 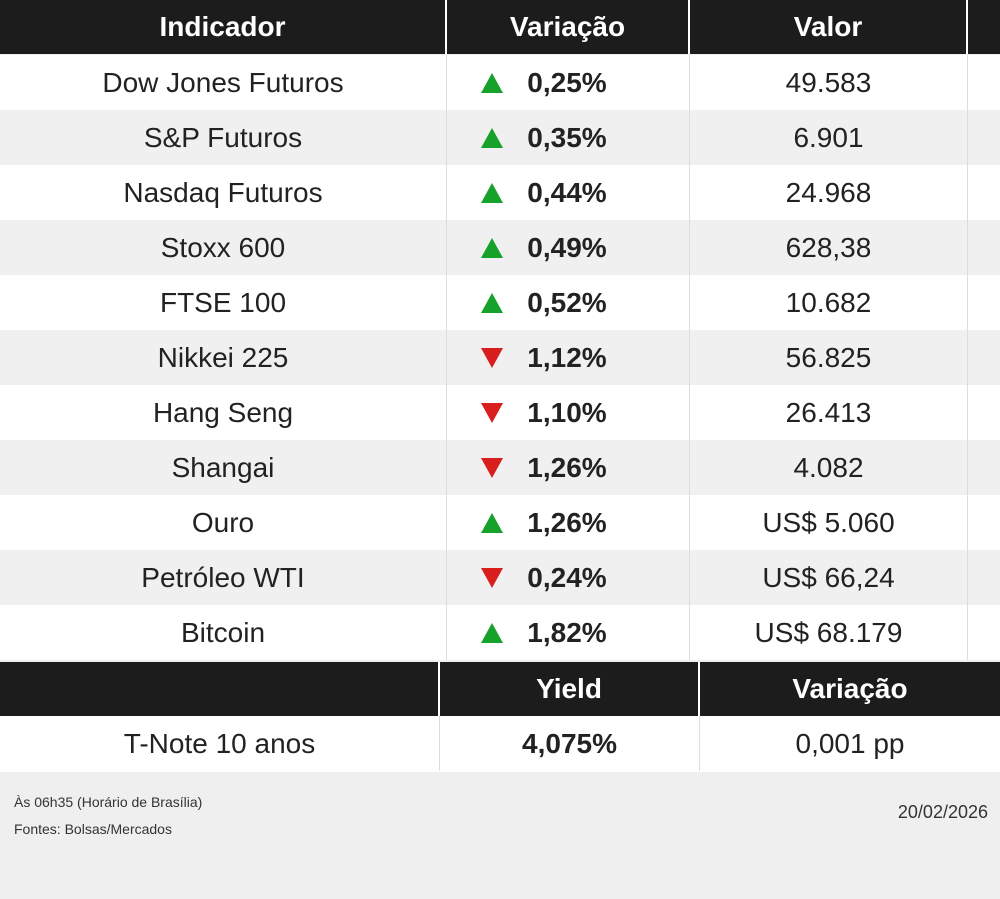 I want to click on cell: Stoxx 600, so click(x=223, y=247).